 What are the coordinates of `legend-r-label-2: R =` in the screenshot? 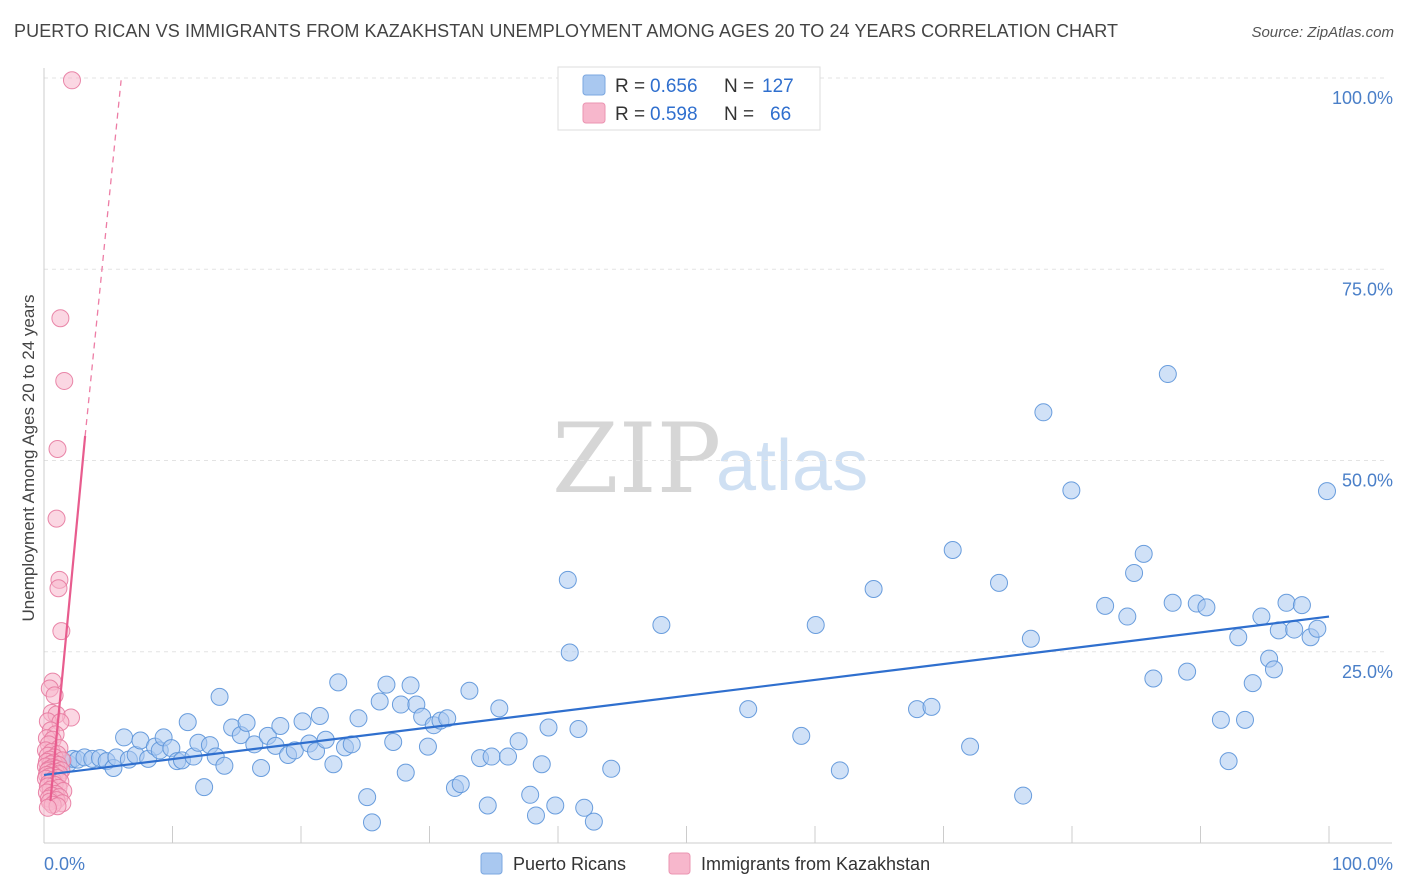 It's located at (630, 114).